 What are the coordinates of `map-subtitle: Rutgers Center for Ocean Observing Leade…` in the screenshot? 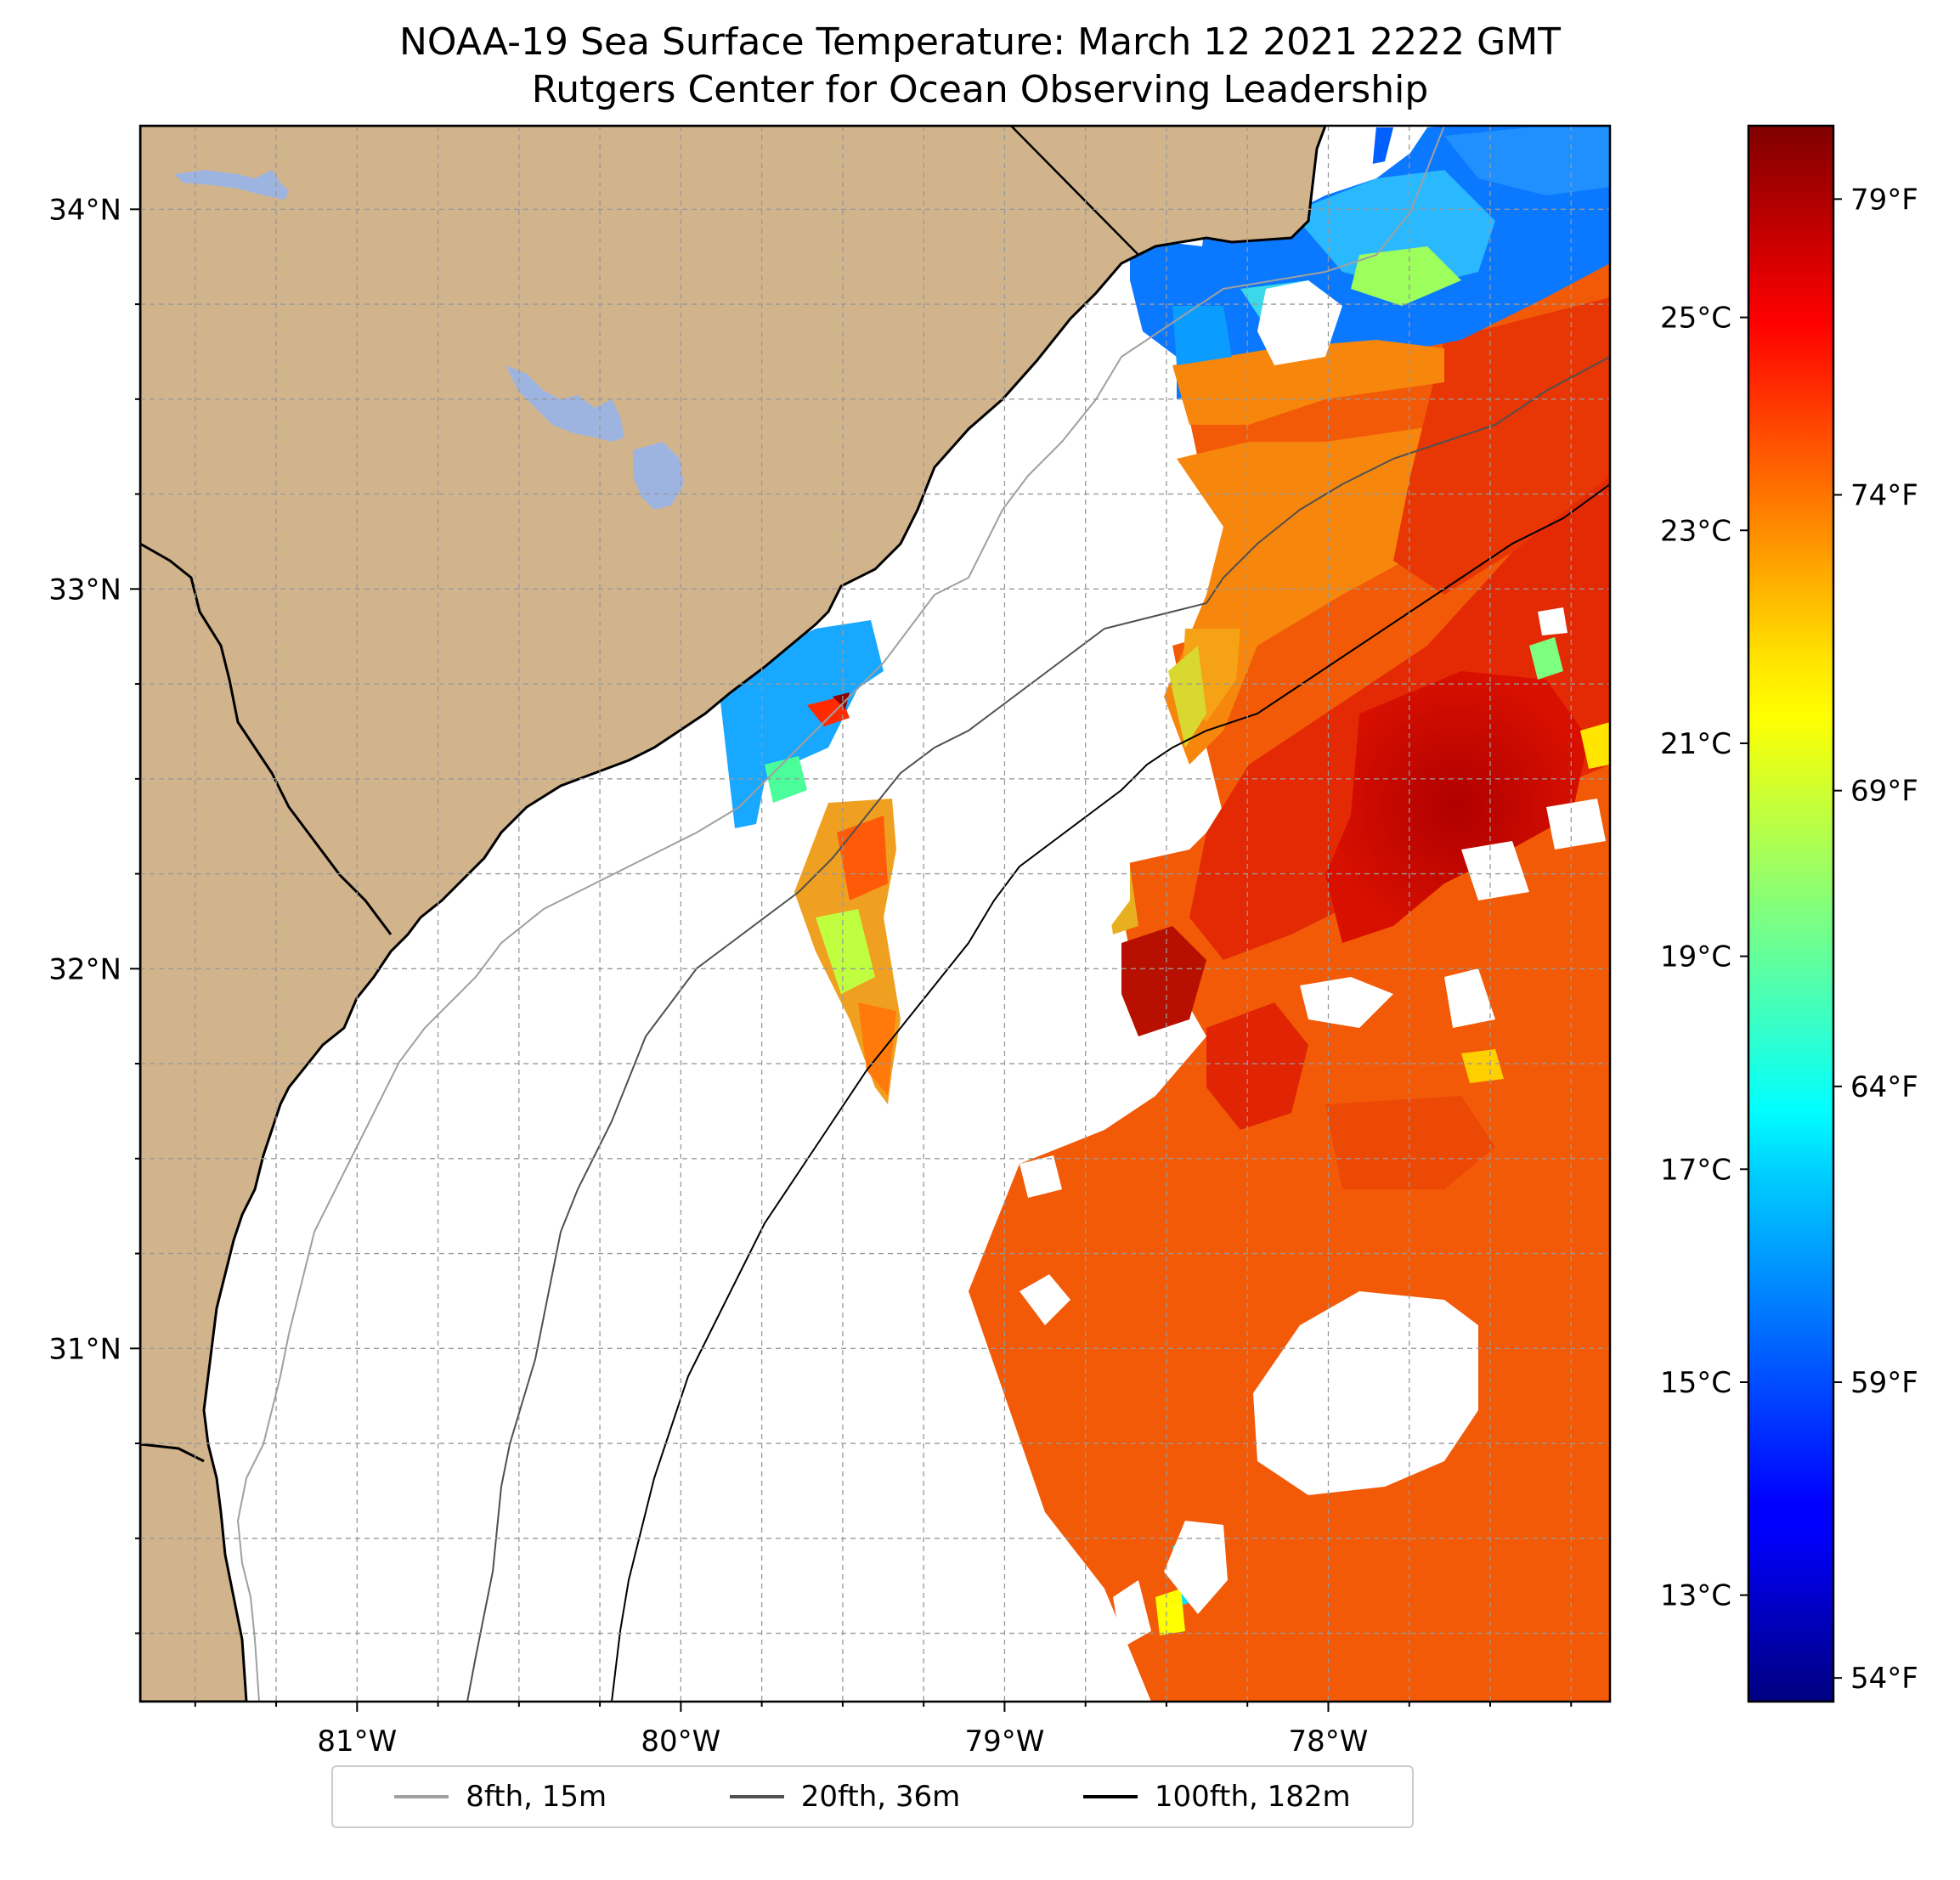 It's located at (980, 90).